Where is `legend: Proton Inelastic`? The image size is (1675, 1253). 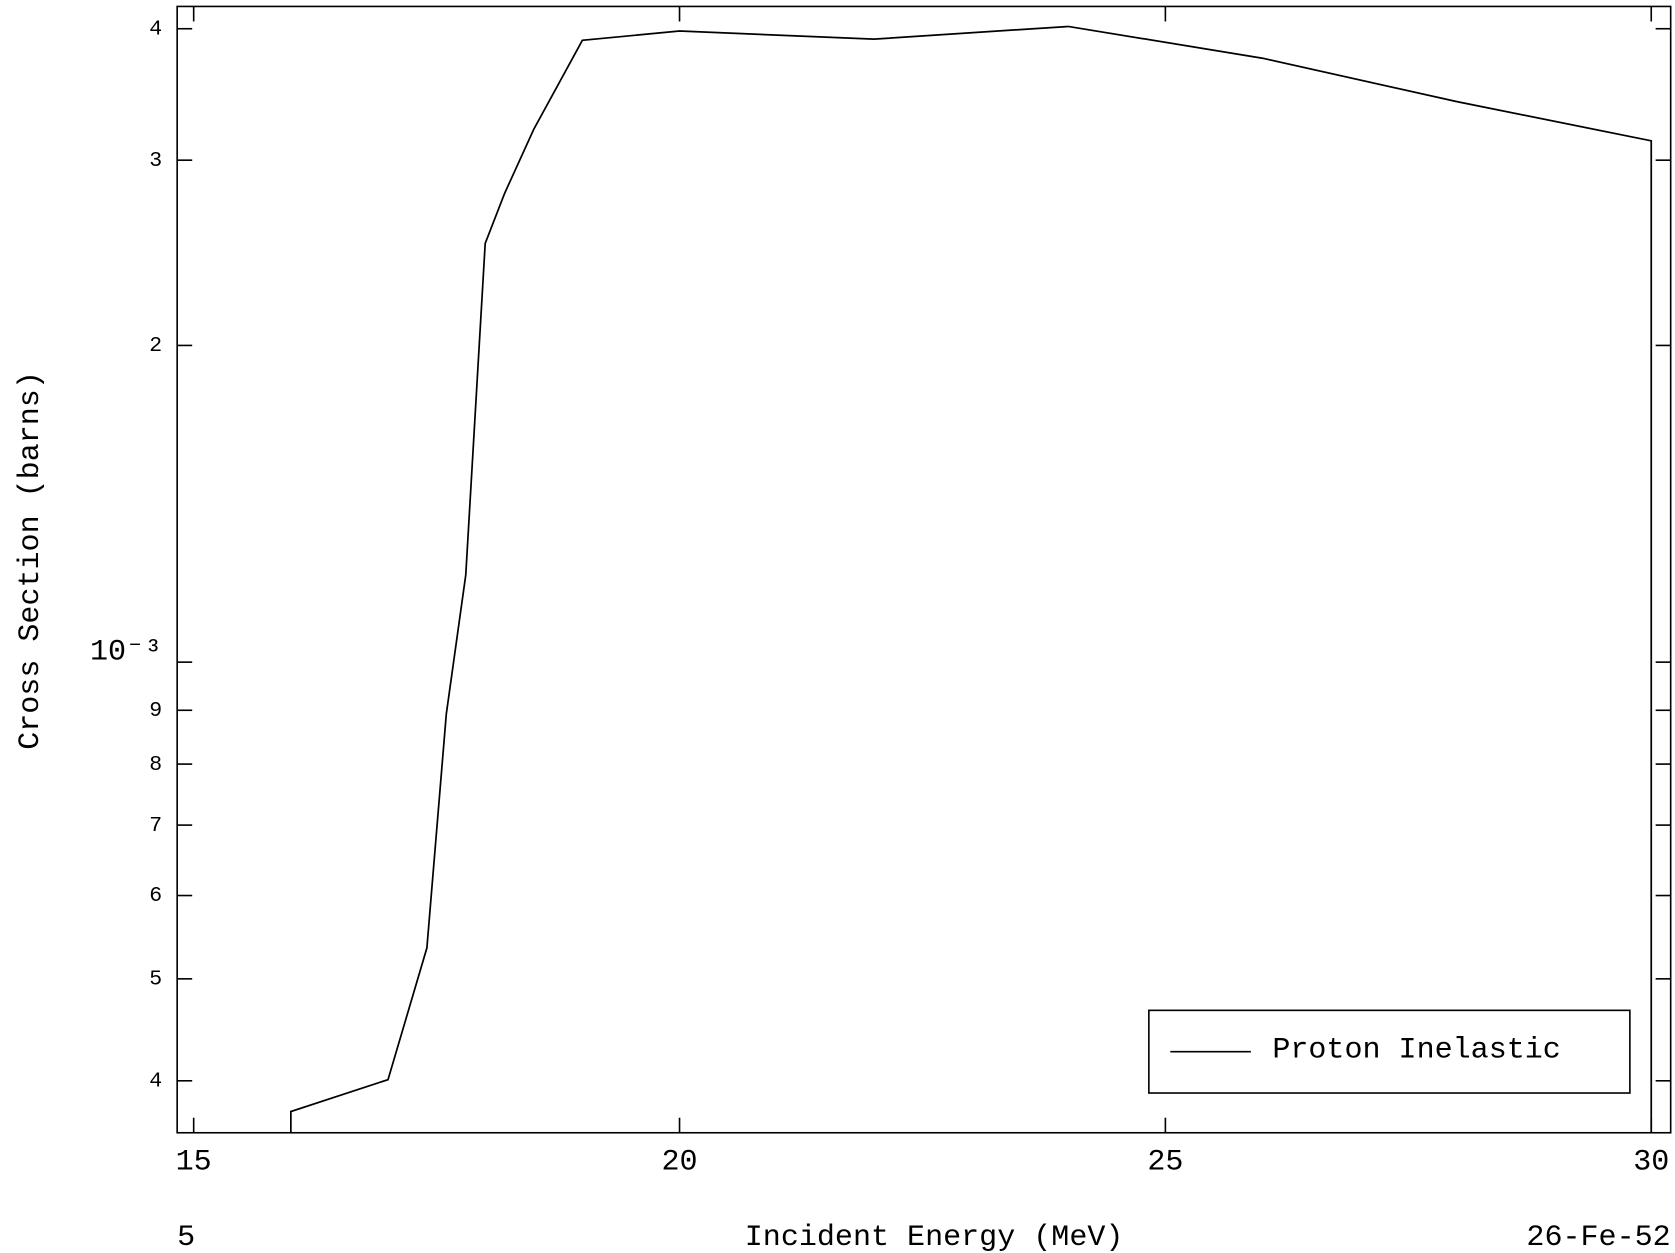
legend: Proton Inelastic is located at coordinates (1389, 1051).